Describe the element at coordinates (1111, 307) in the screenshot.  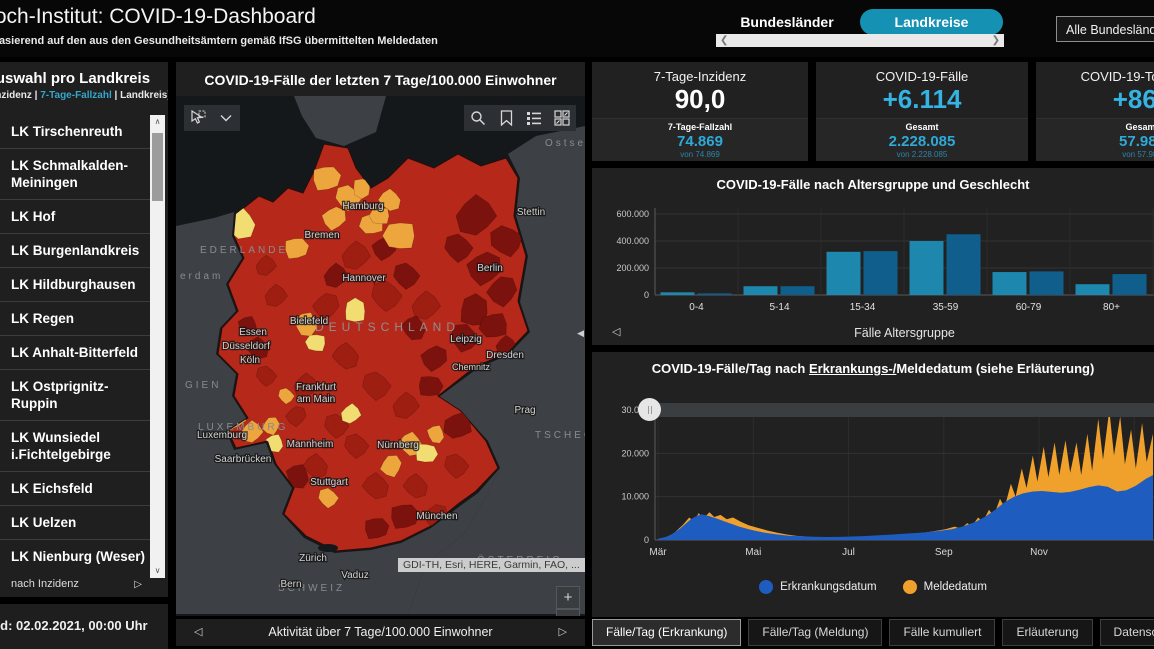
I see `age-x-tick: 80+` at that location.